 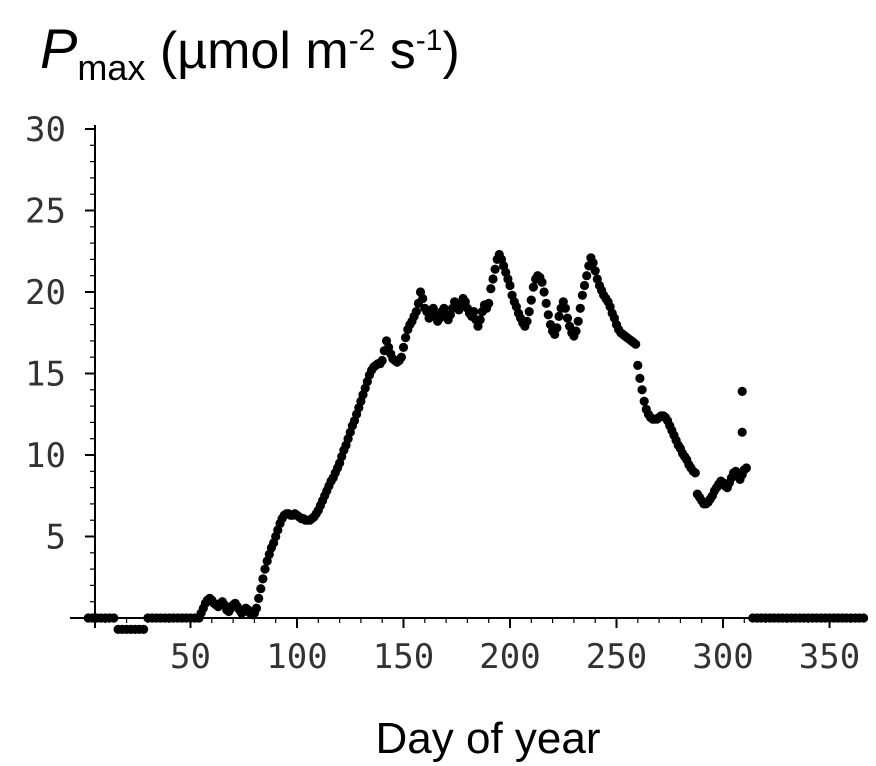 What do you see at coordinates (45, 293) in the screenshot?
I see `y-tick-label: 20` at bounding box center [45, 293].